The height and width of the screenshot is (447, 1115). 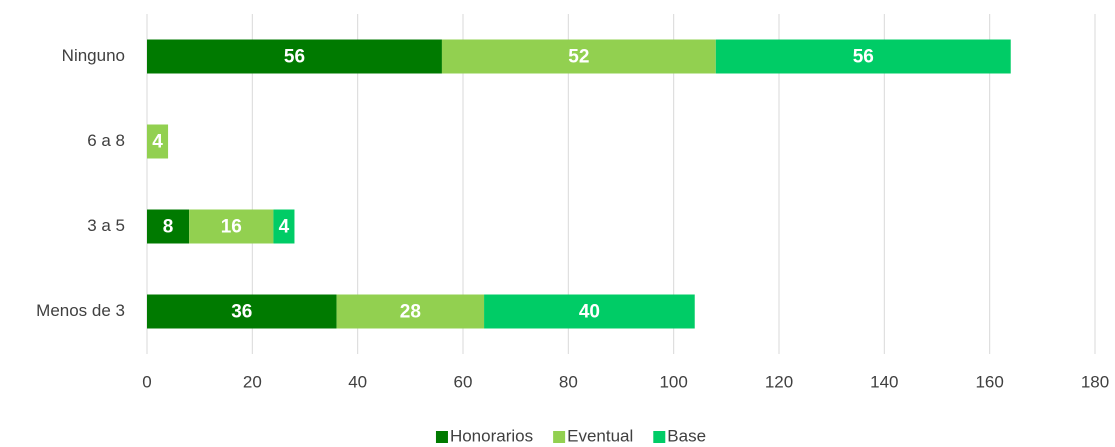 What do you see at coordinates (106, 140) in the screenshot?
I see `y-tick-label: 6 a 8` at bounding box center [106, 140].